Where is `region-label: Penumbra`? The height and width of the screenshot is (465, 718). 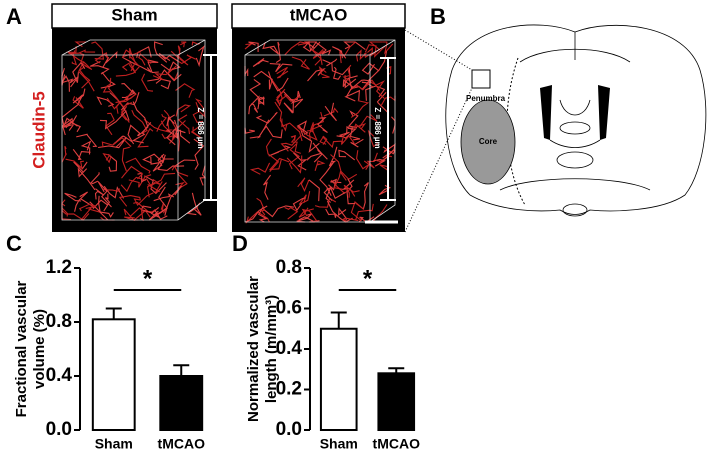 region-label: Penumbra is located at coordinates (486, 98).